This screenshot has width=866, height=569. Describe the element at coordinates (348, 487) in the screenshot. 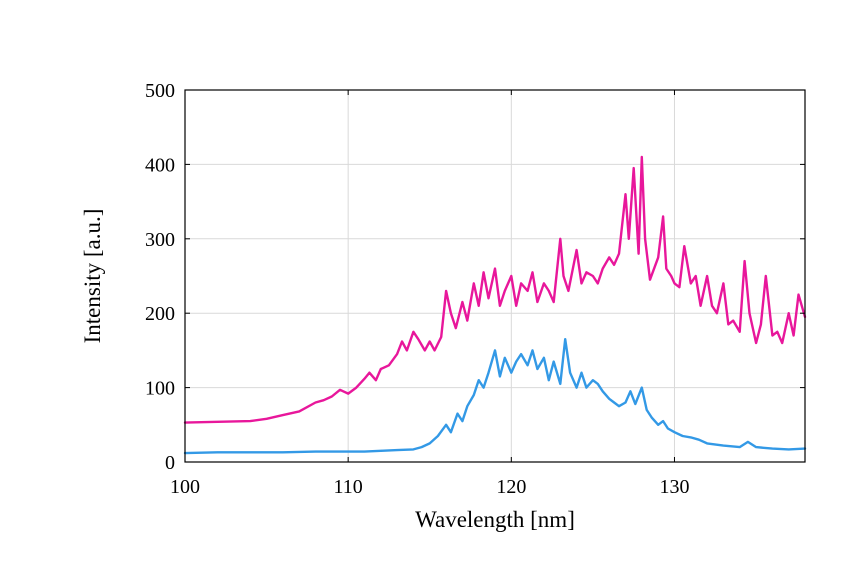

I see `x-tick-label: 110` at that location.